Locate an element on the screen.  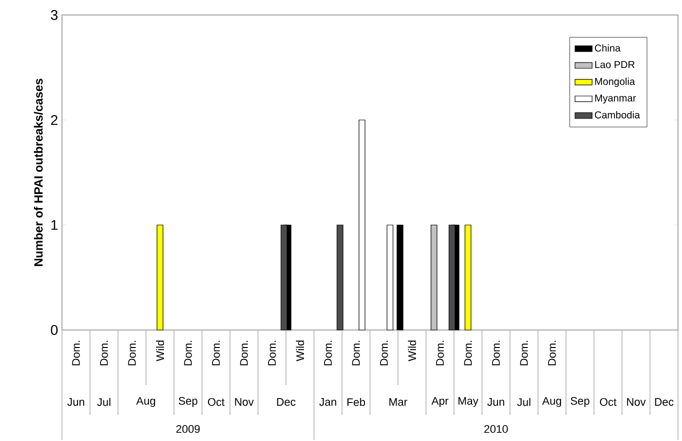
text: 2010 is located at coordinates (496, 429).